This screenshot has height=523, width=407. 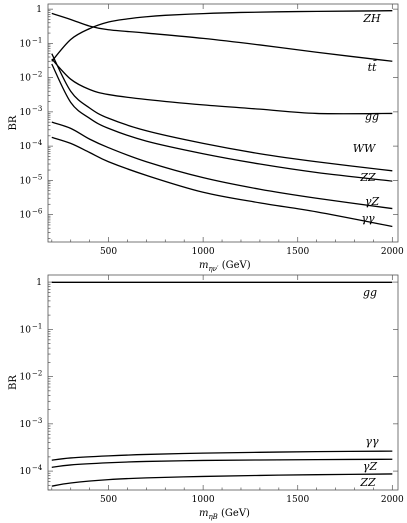 I want to click on series-line-tt̄, so click(x=222, y=37).